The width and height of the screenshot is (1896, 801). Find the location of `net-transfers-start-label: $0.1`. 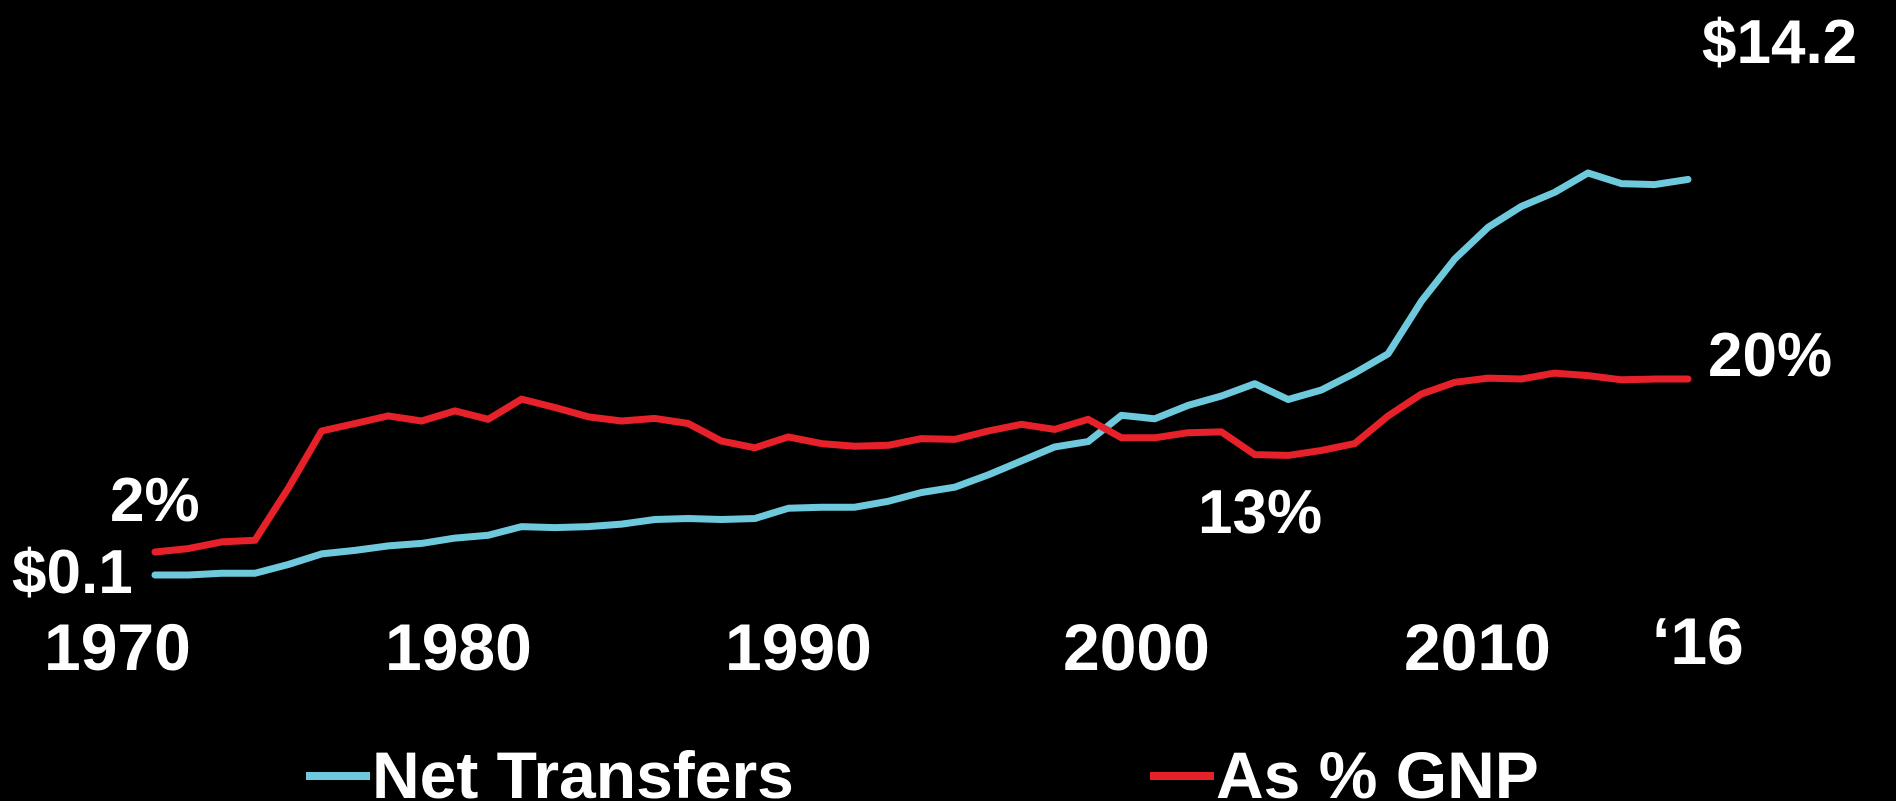

net-transfers-start-label: $0.1 is located at coordinates (72, 572).